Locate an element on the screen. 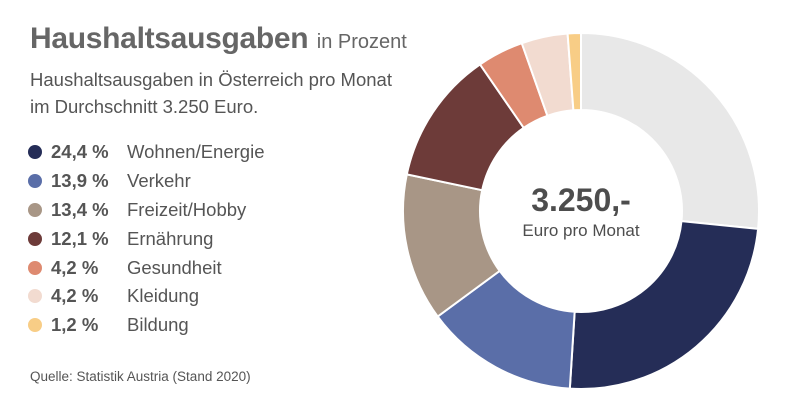  donut-slice-remainder is located at coordinates (670, 130).